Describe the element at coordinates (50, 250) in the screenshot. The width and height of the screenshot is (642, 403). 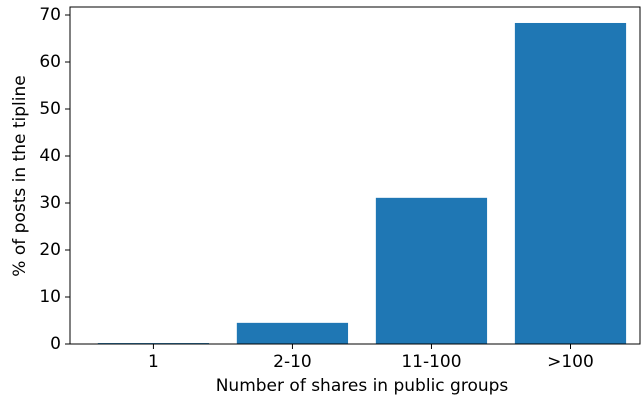
I see `y-tick-label: 20` at that location.